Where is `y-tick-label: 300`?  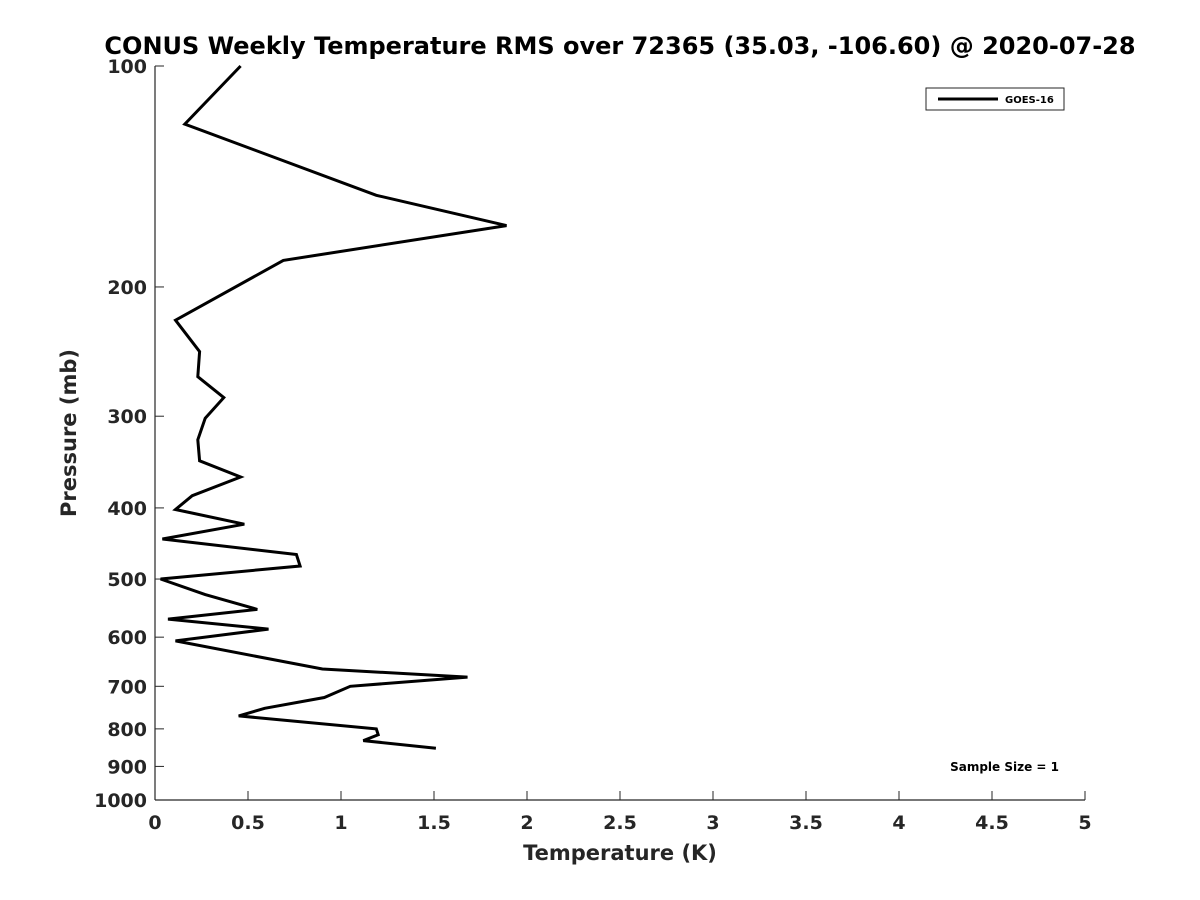 y-tick-label: 300 is located at coordinates (127, 417).